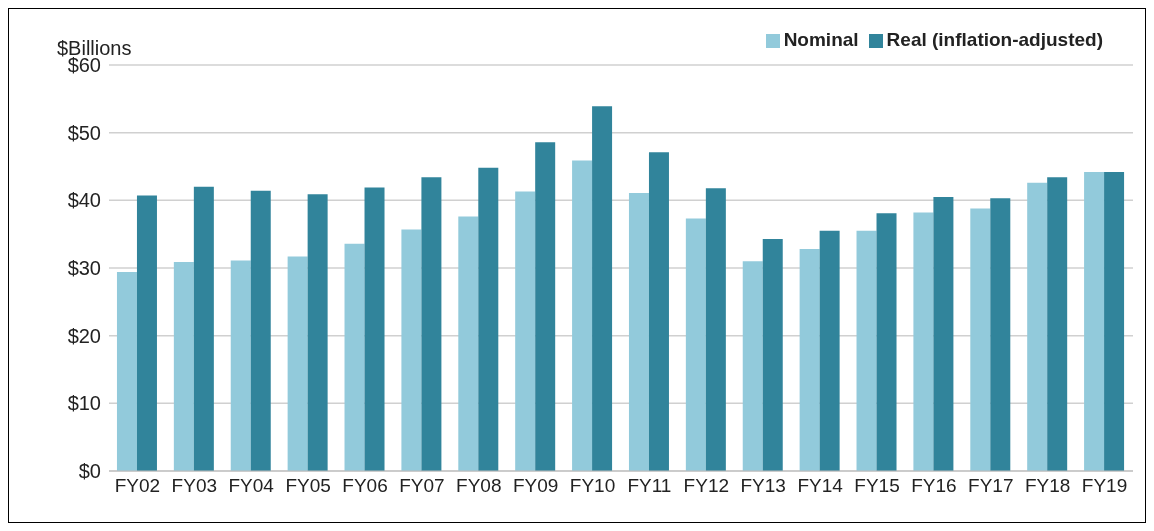  I want to click on x-tick-label: FY03, so click(194, 486).